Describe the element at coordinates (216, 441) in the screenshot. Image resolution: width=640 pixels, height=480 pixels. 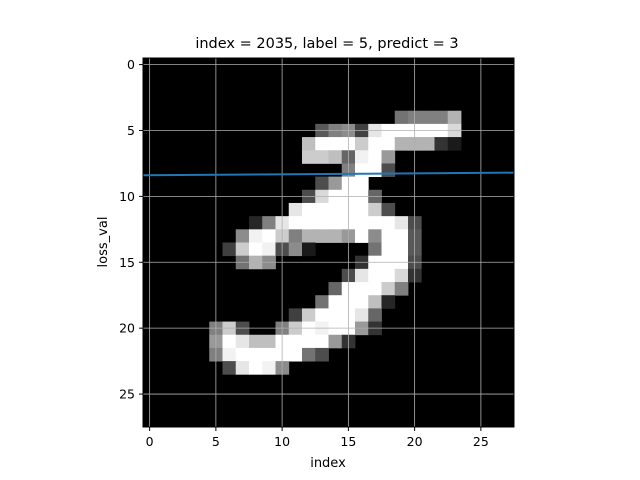
I see `x-tick-label: 5` at that location.